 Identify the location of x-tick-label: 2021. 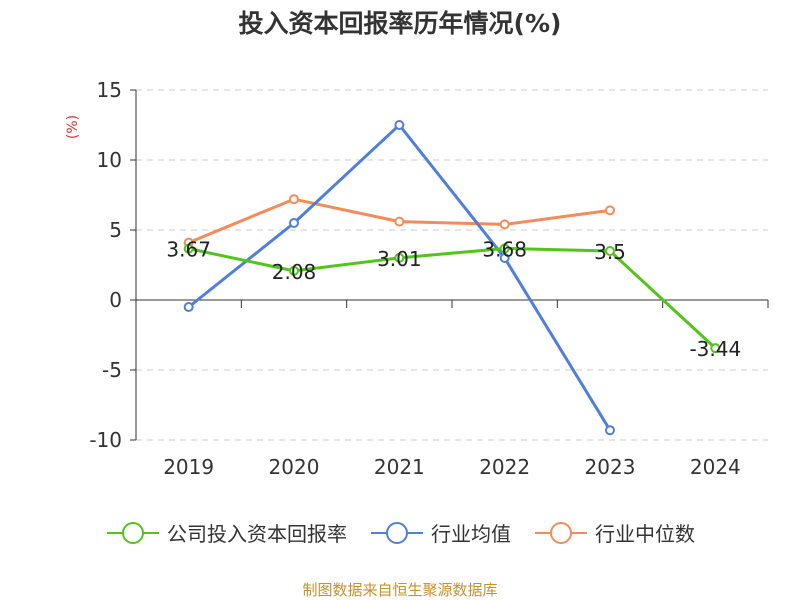
(399, 467).